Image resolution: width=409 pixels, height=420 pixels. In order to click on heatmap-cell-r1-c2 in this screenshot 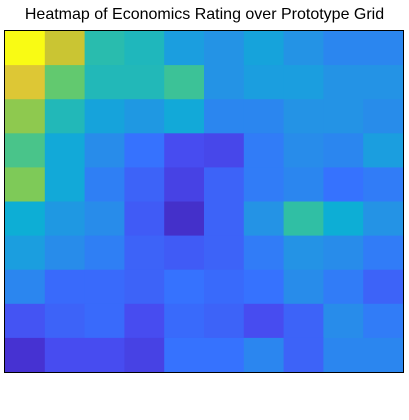, I will do `click(104, 82)`.